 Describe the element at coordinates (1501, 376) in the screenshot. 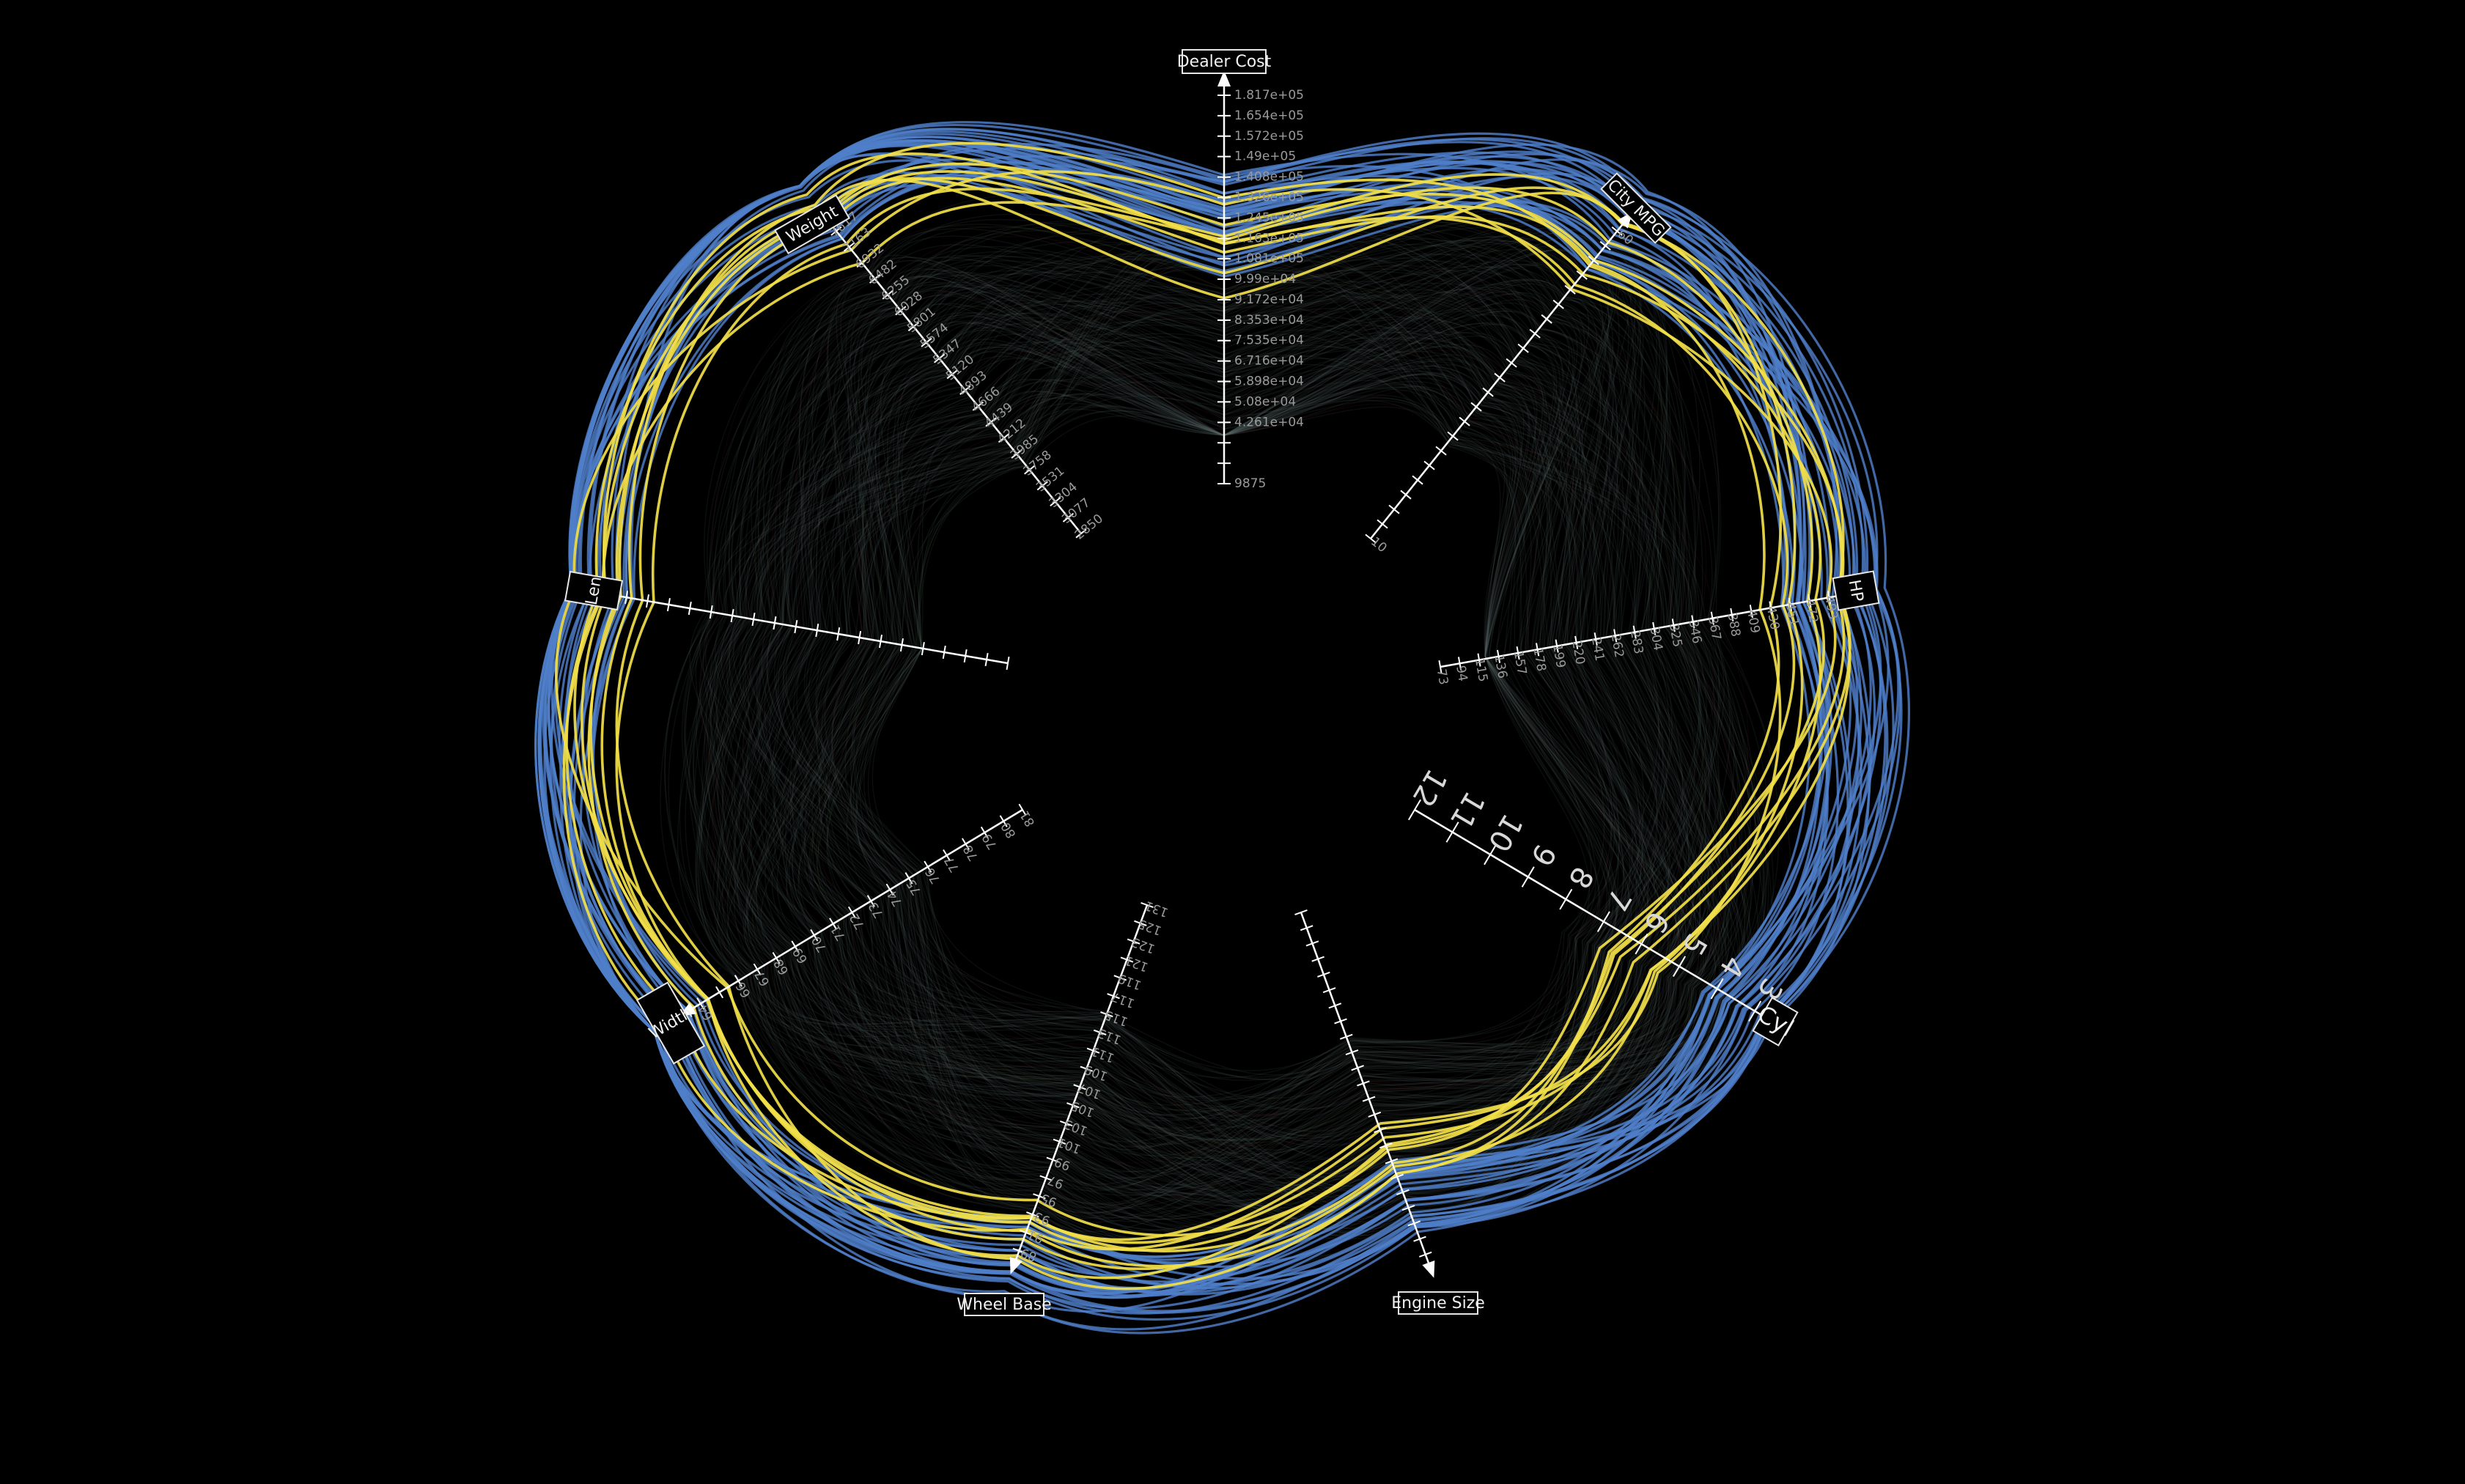

I see `axis-line-city-mpg` at that location.